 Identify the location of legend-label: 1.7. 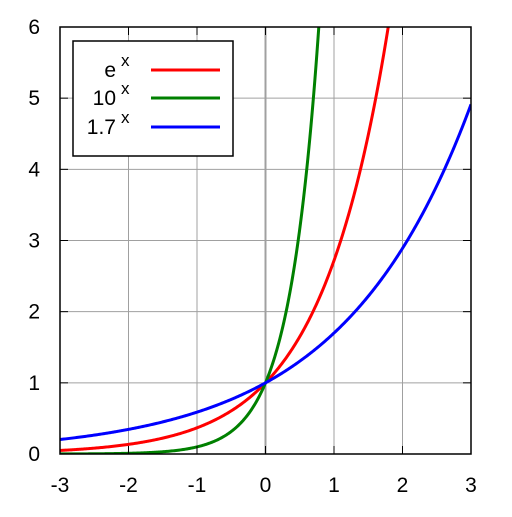
(101, 127).